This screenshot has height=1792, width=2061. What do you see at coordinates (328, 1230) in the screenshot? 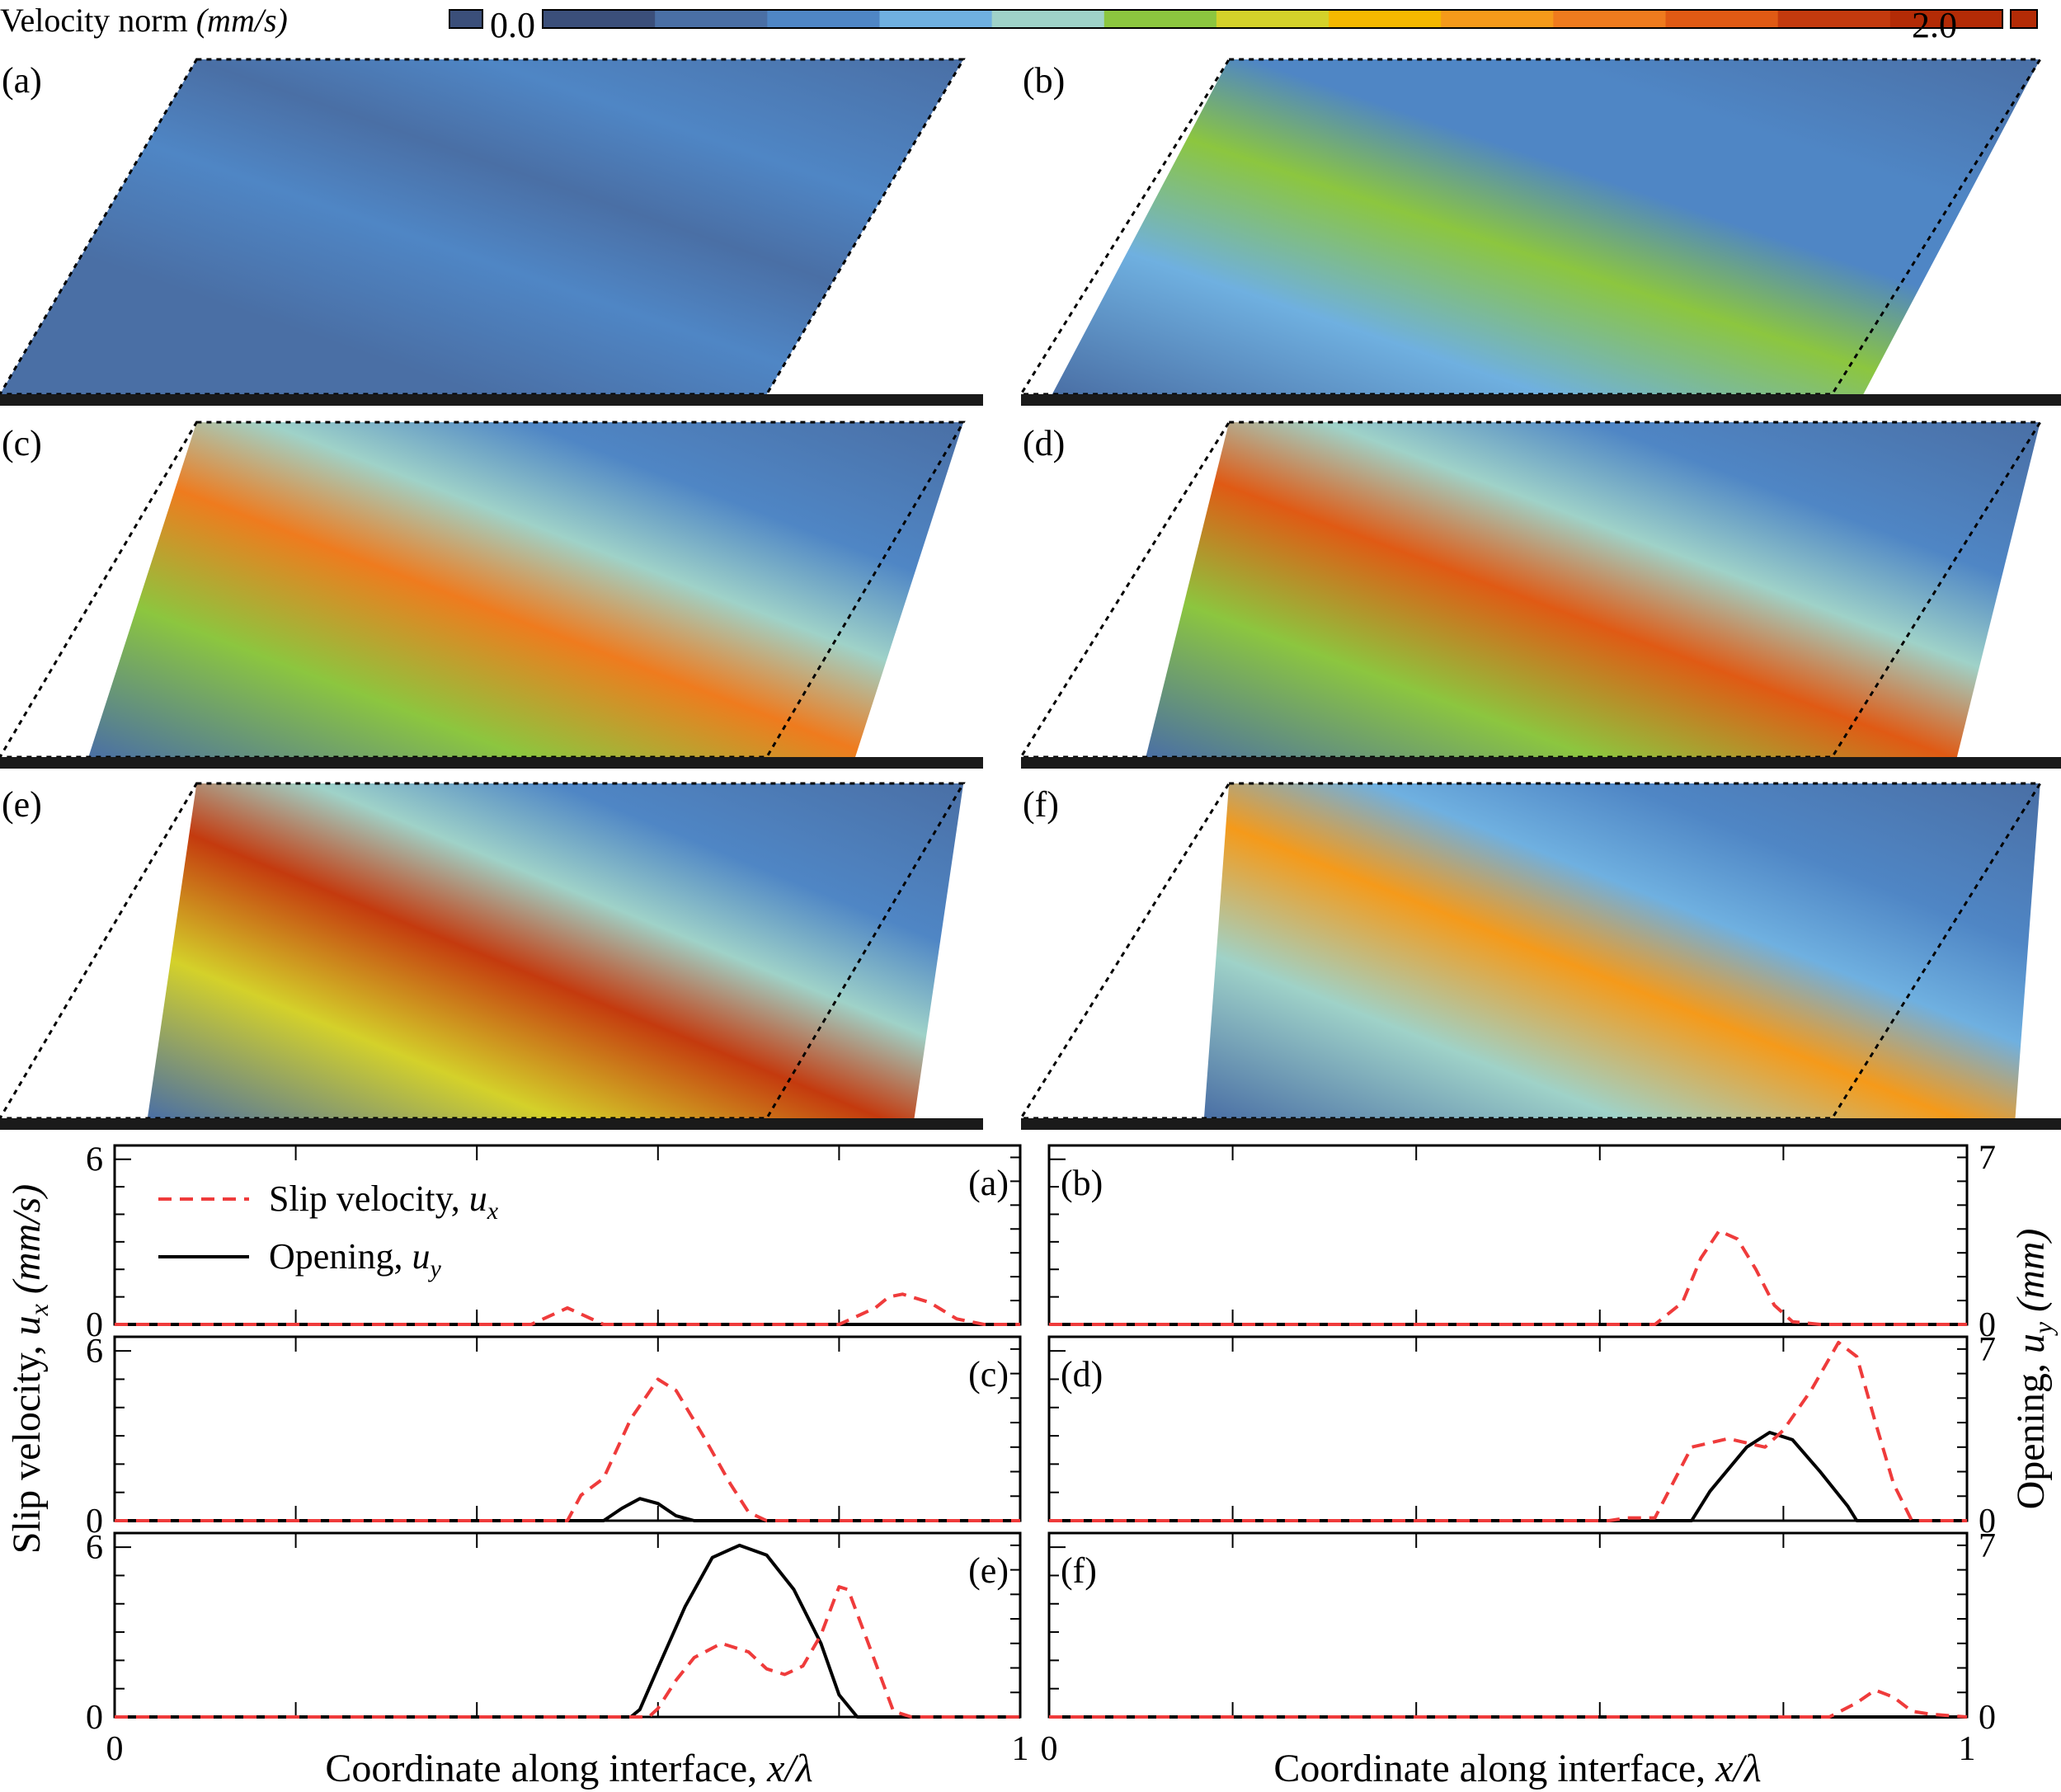
I see `legend: Slip velocity, ux Opening, uy` at bounding box center [328, 1230].